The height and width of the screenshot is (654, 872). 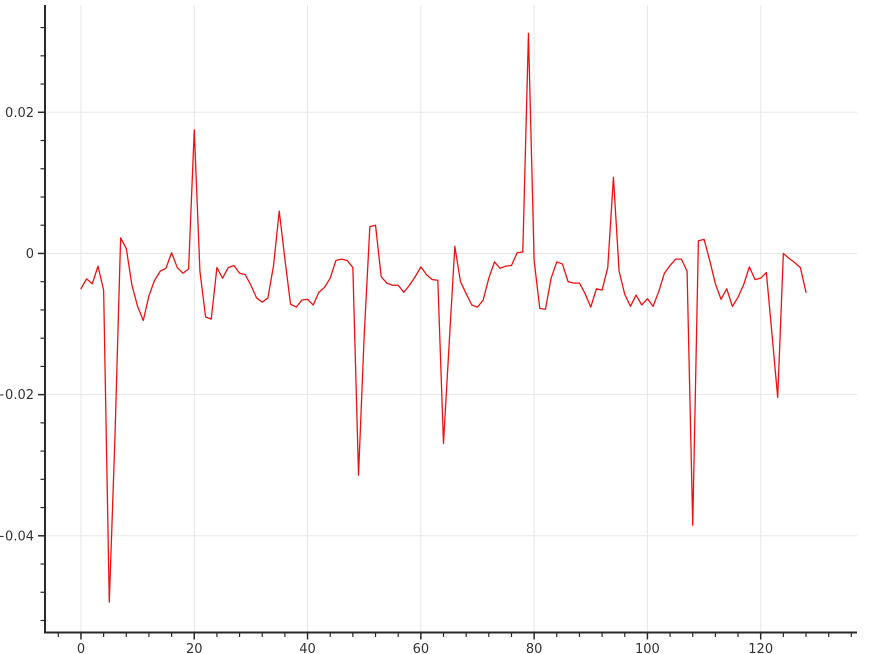 What do you see at coordinates (30, 254) in the screenshot?
I see `y-tick-label-1: 0` at bounding box center [30, 254].